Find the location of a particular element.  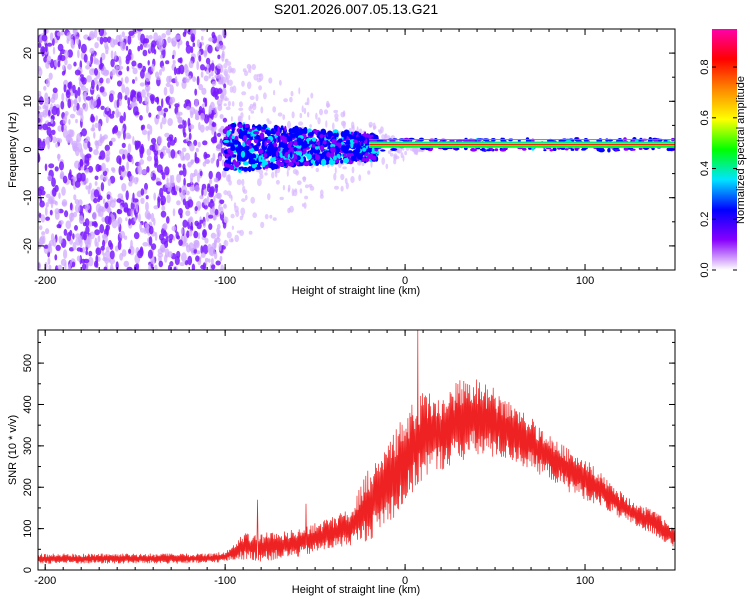

colorbar-gradient is located at coordinates (724, 149).